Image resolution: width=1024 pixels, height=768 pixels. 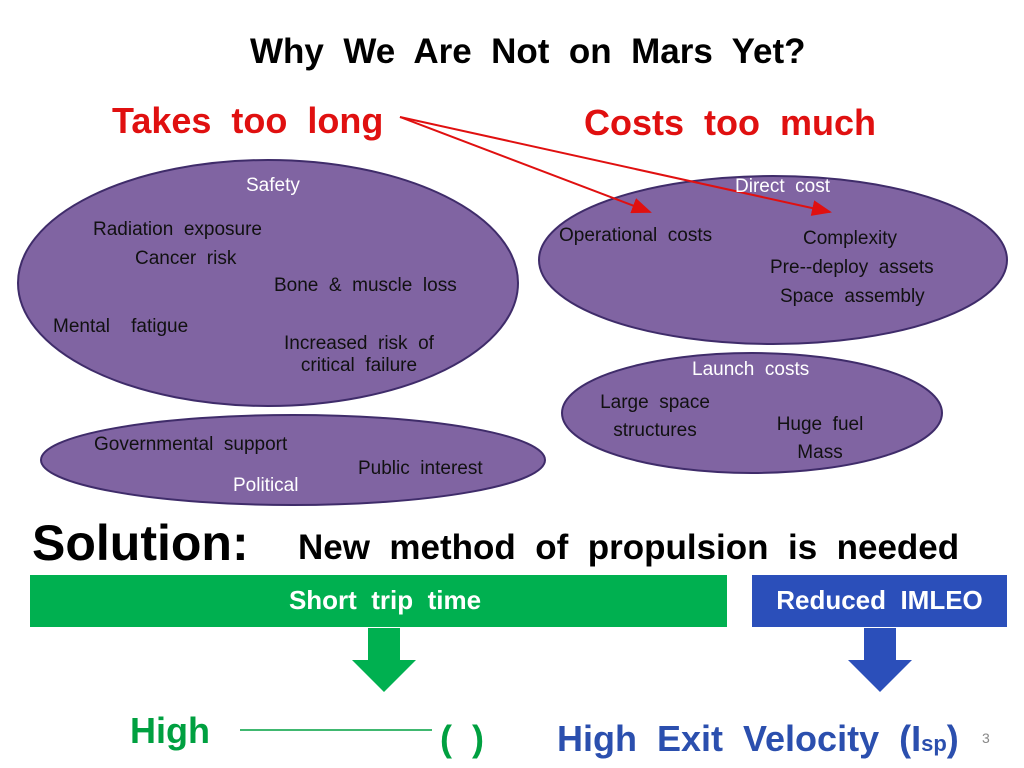 What do you see at coordinates (629, 547) in the screenshot?
I see `solution-text: New method of propulsion is needed` at bounding box center [629, 547].